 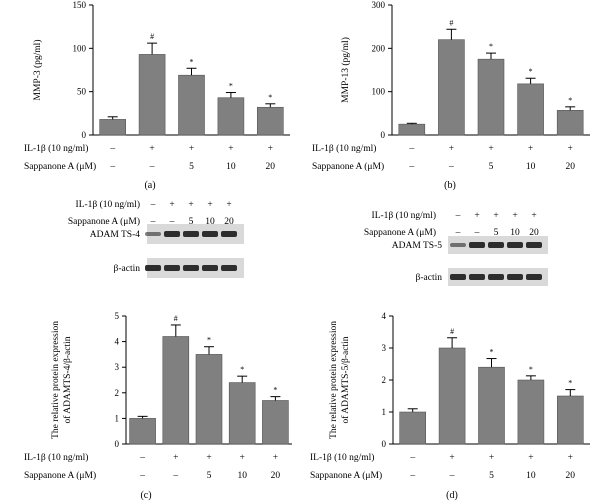 What do you see at coordinates (108, 204) in the screenshot?
I see `blot-2-treatment-label-0: IL-1β (10 ng/ml)` at bounding box center [108, 204].